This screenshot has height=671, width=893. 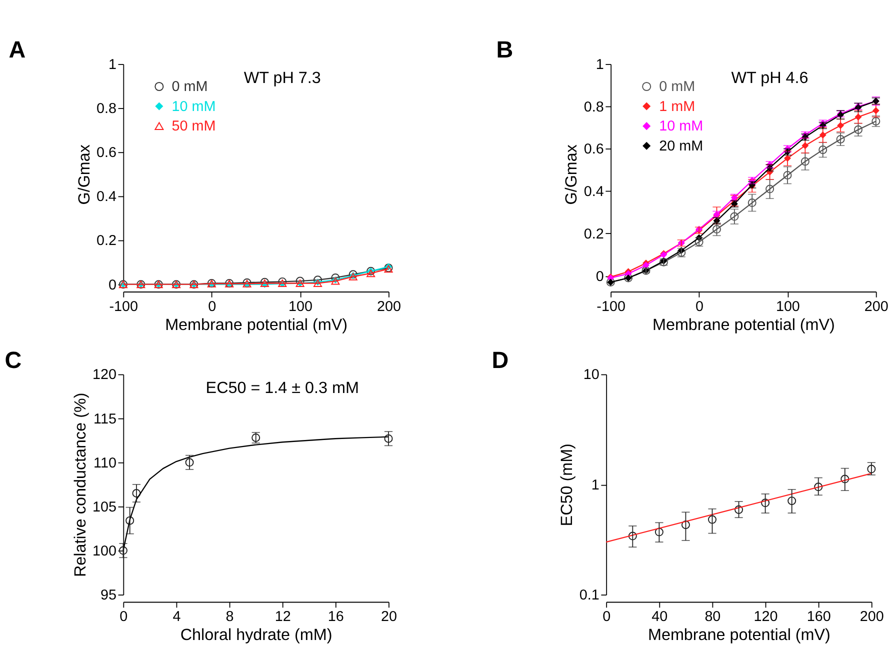 What do you see at coordinates (818, 617) in the screenshot?
I see `x-tick-label: 160` at bounding box center [818, 617].